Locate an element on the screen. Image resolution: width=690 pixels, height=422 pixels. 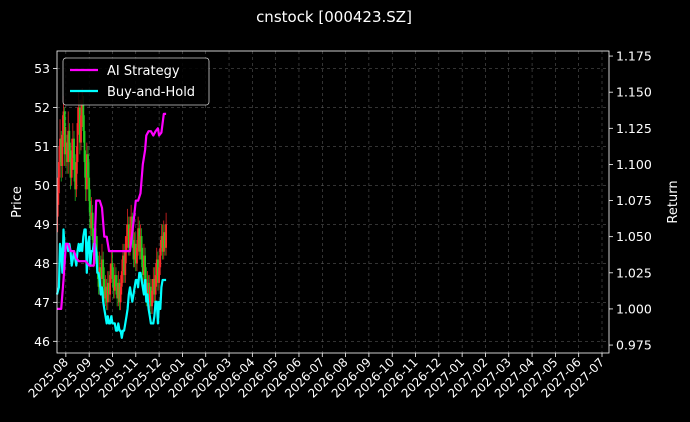
series-line-buy-and-hold is located at coordinates (111, 283).